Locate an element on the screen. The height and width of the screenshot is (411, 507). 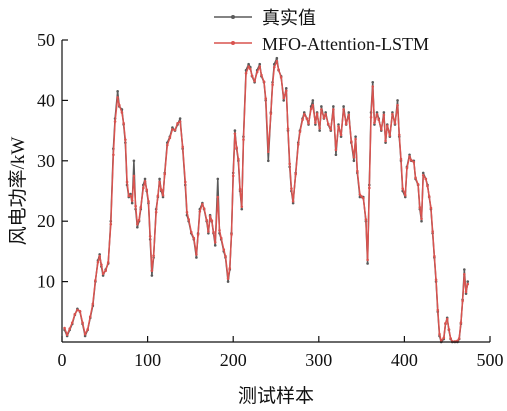
y-tick-label: 50 is located at coordinates (46, 40).